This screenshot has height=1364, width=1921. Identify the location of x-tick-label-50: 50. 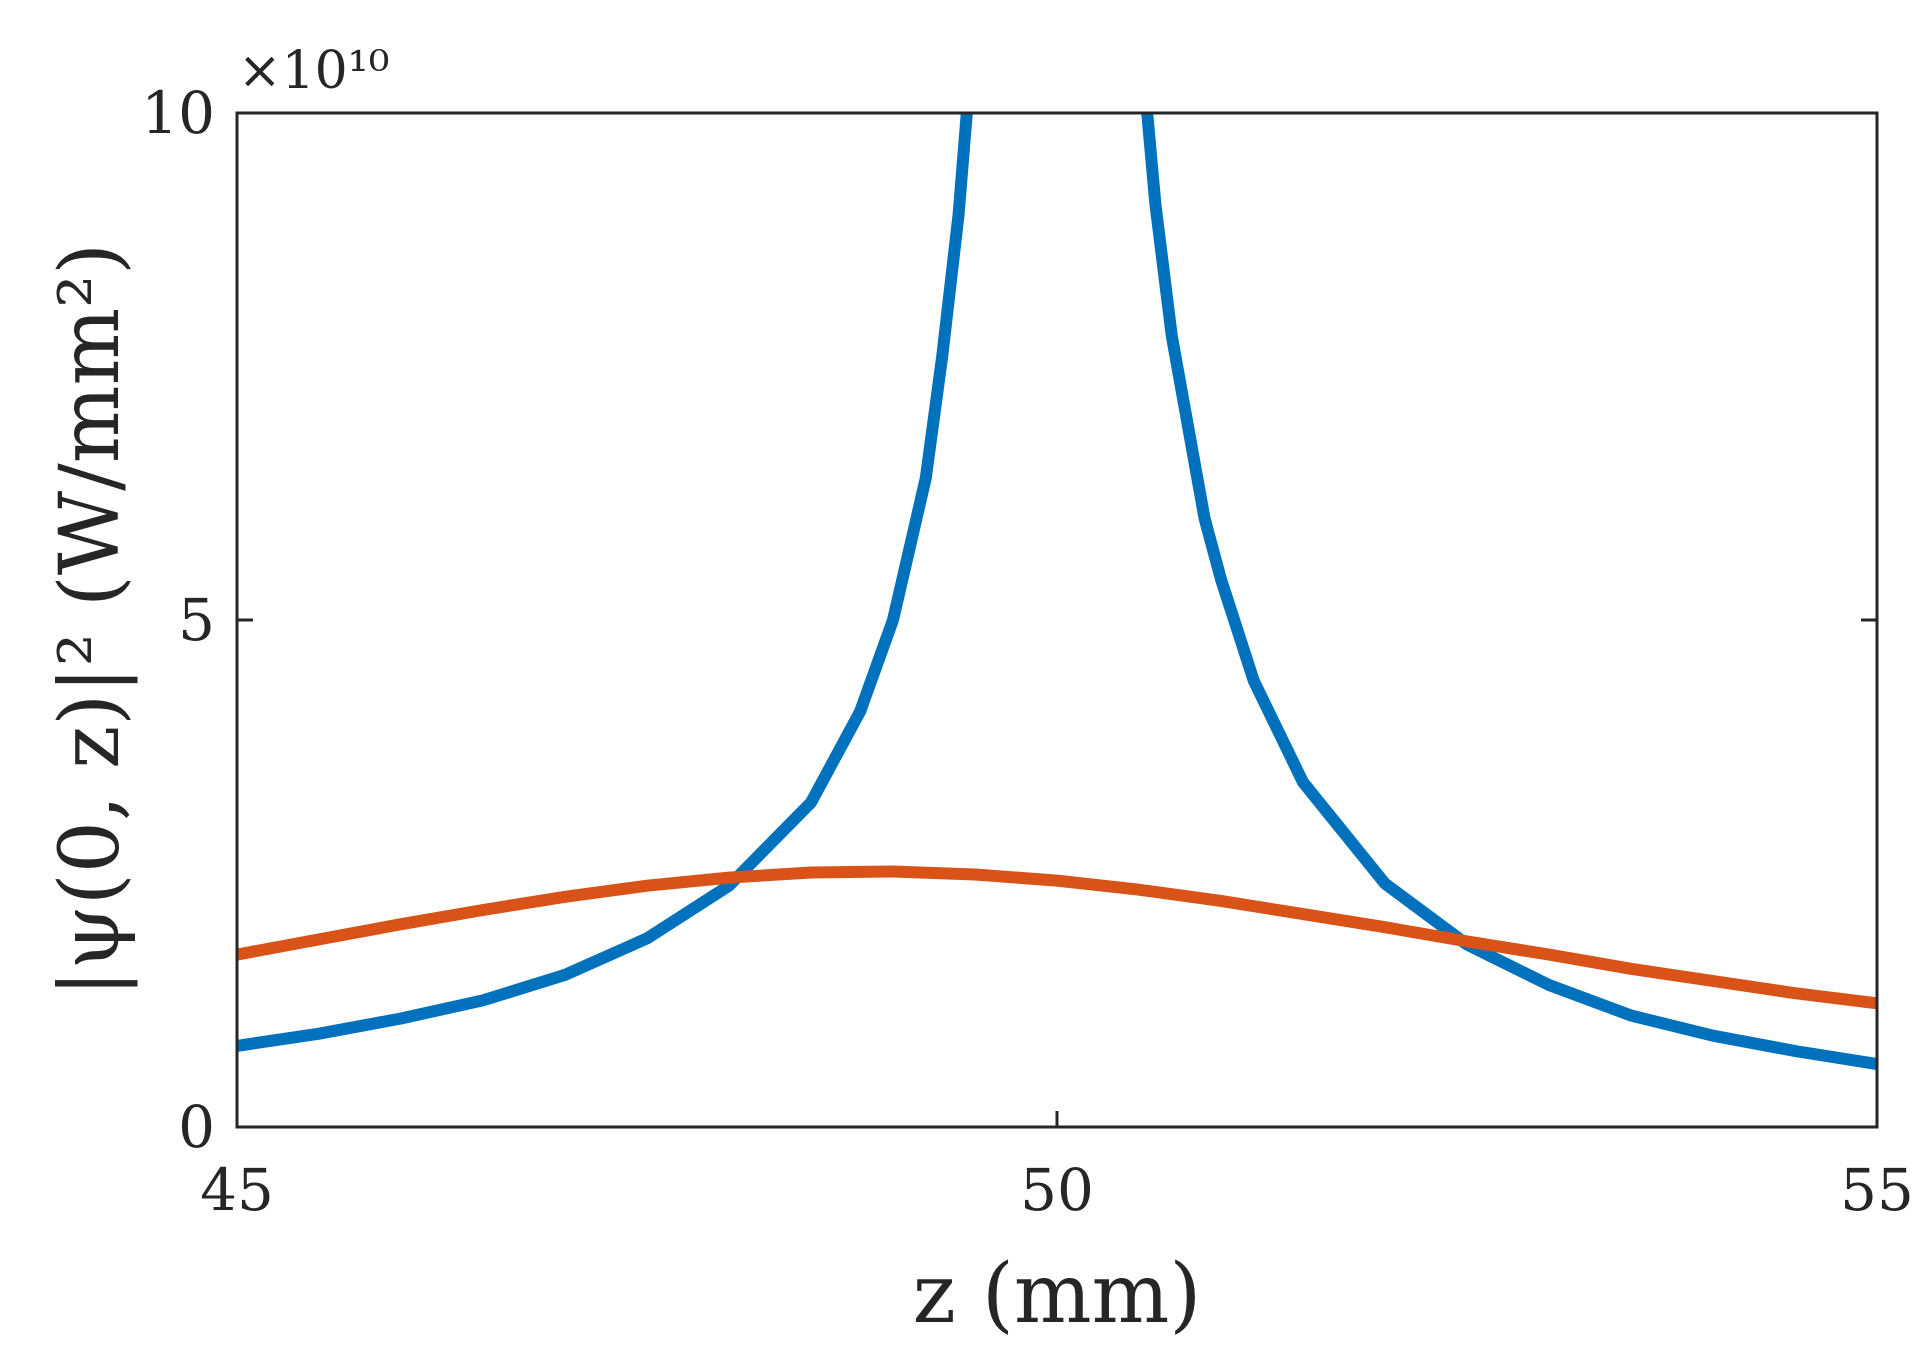
(1057, 1190).